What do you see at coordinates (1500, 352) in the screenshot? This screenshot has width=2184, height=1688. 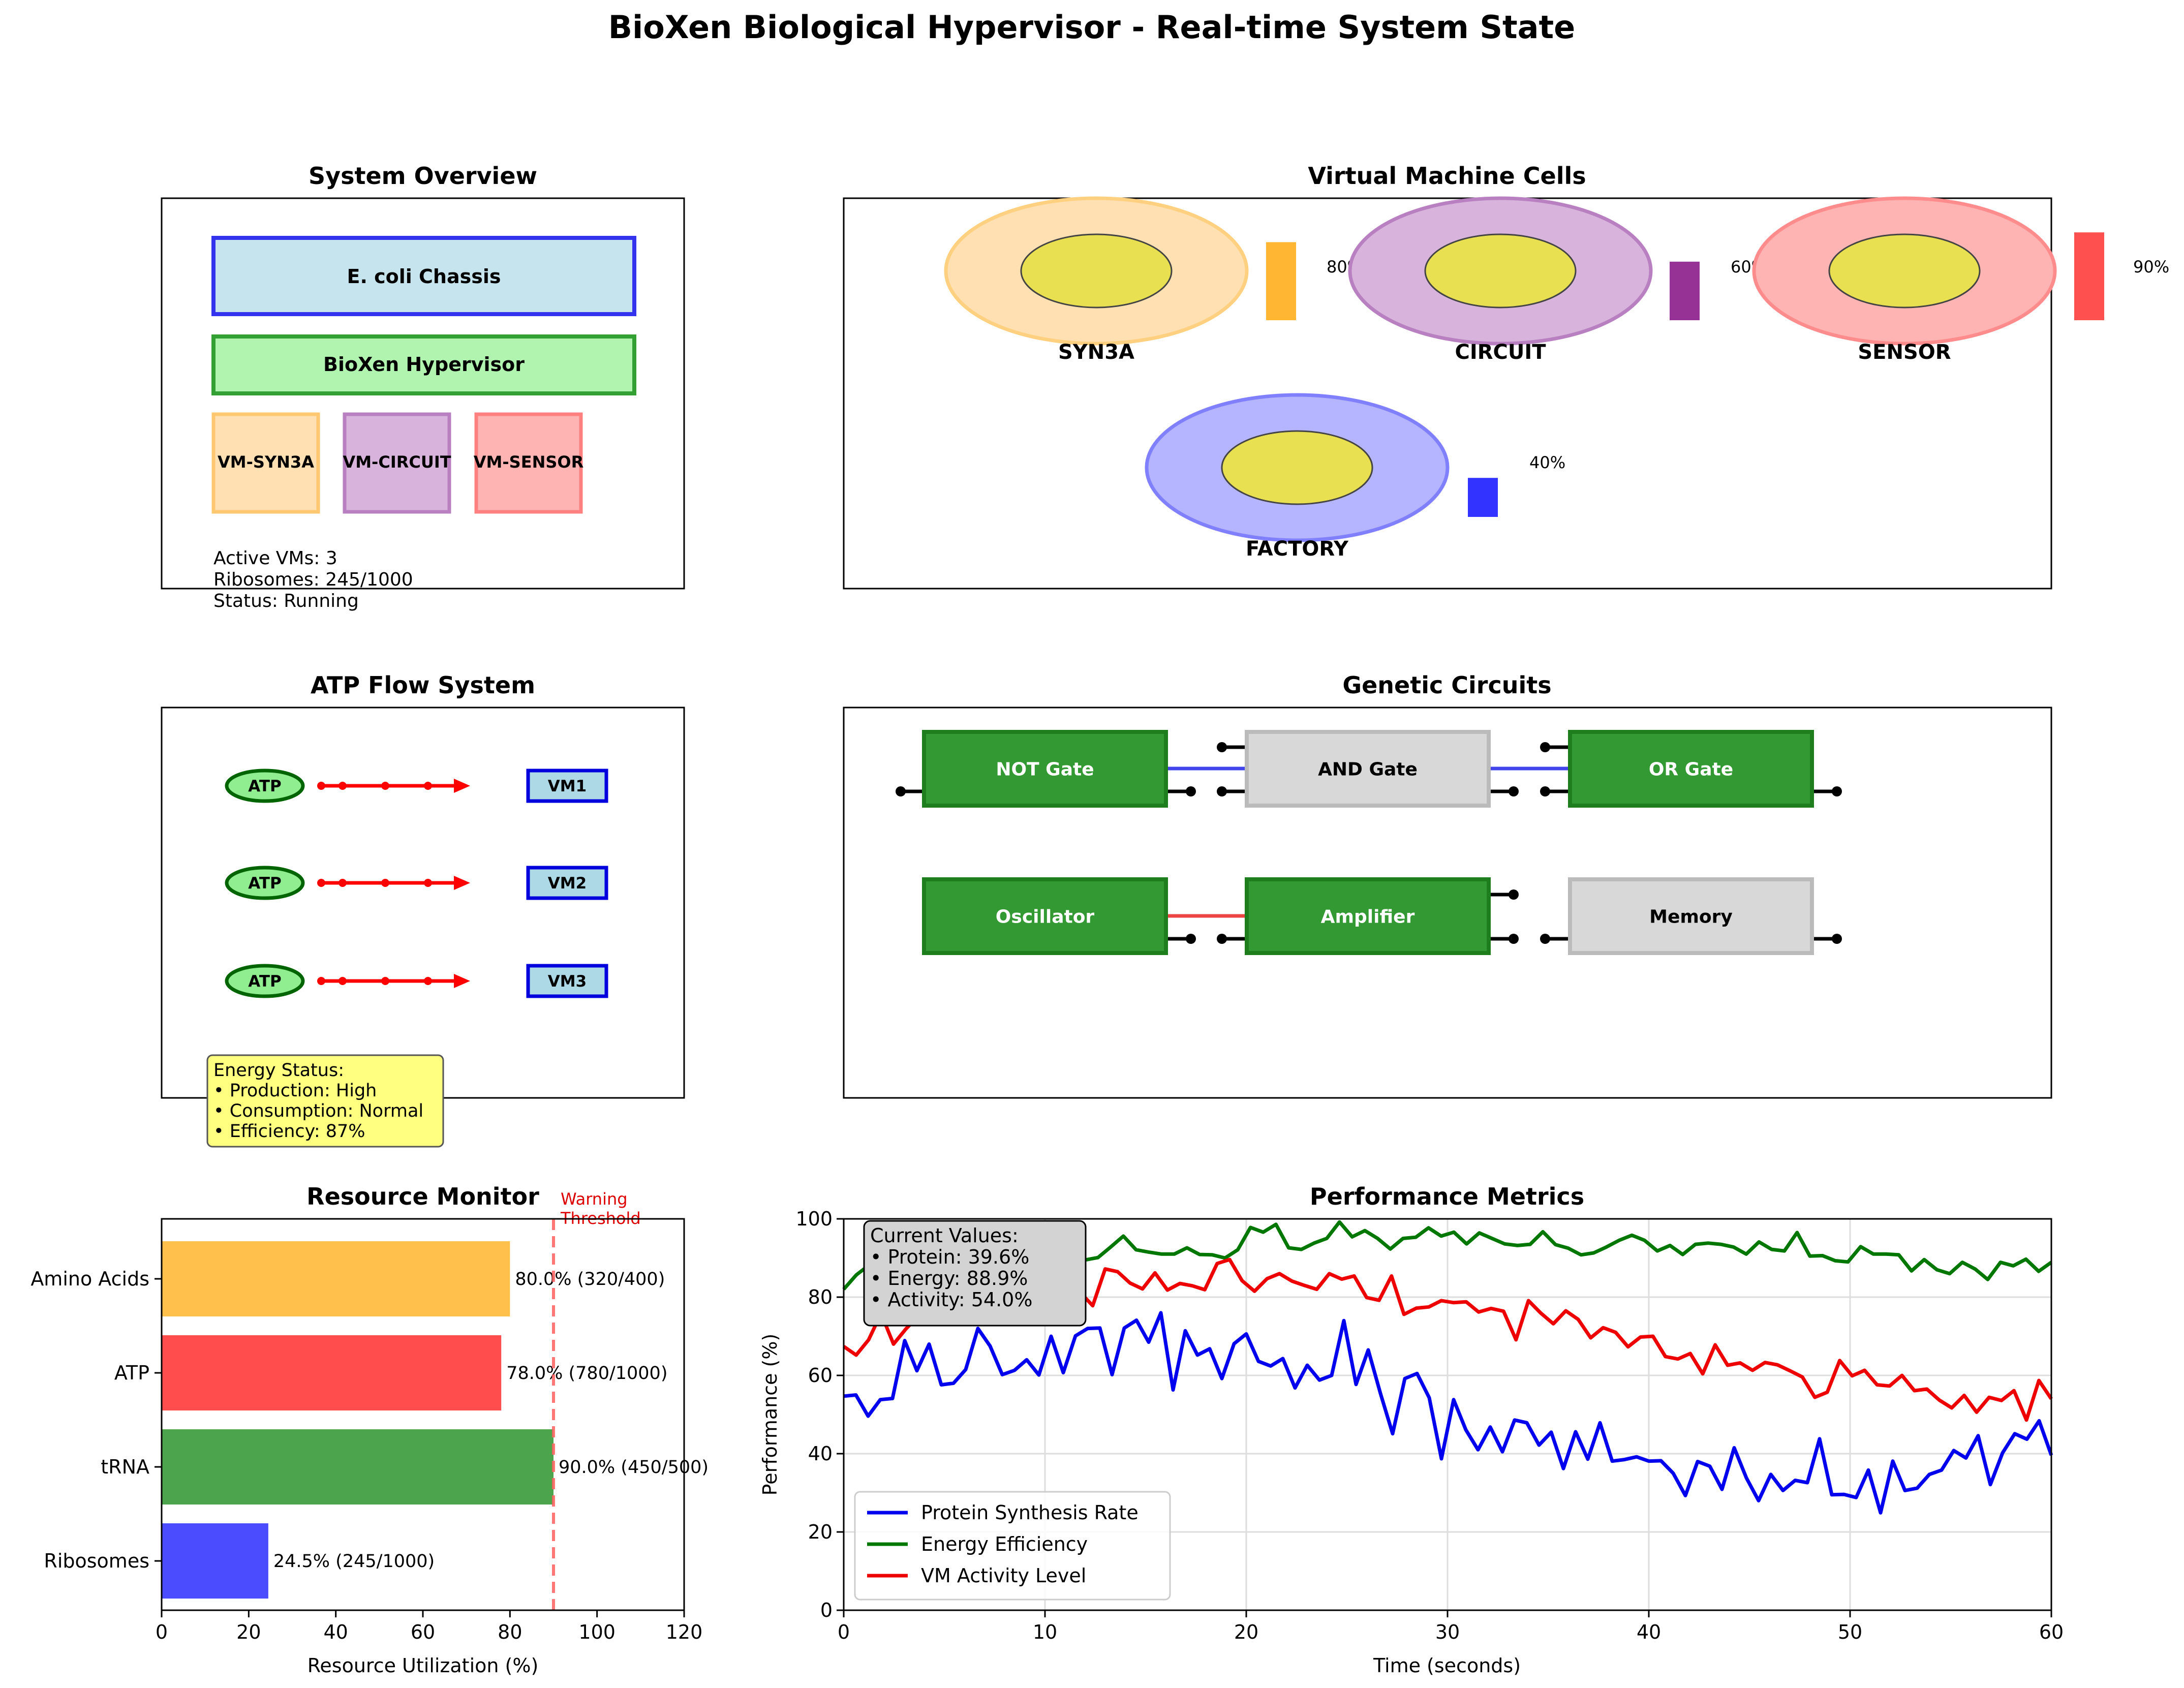 I see `cell-name: CIRCUIT` at bounding box center [1500, 352].